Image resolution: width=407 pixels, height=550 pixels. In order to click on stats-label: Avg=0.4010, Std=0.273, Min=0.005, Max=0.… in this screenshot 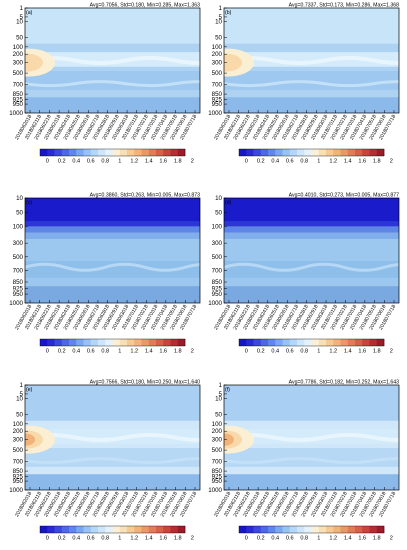, I will do `click(344, 196)`.